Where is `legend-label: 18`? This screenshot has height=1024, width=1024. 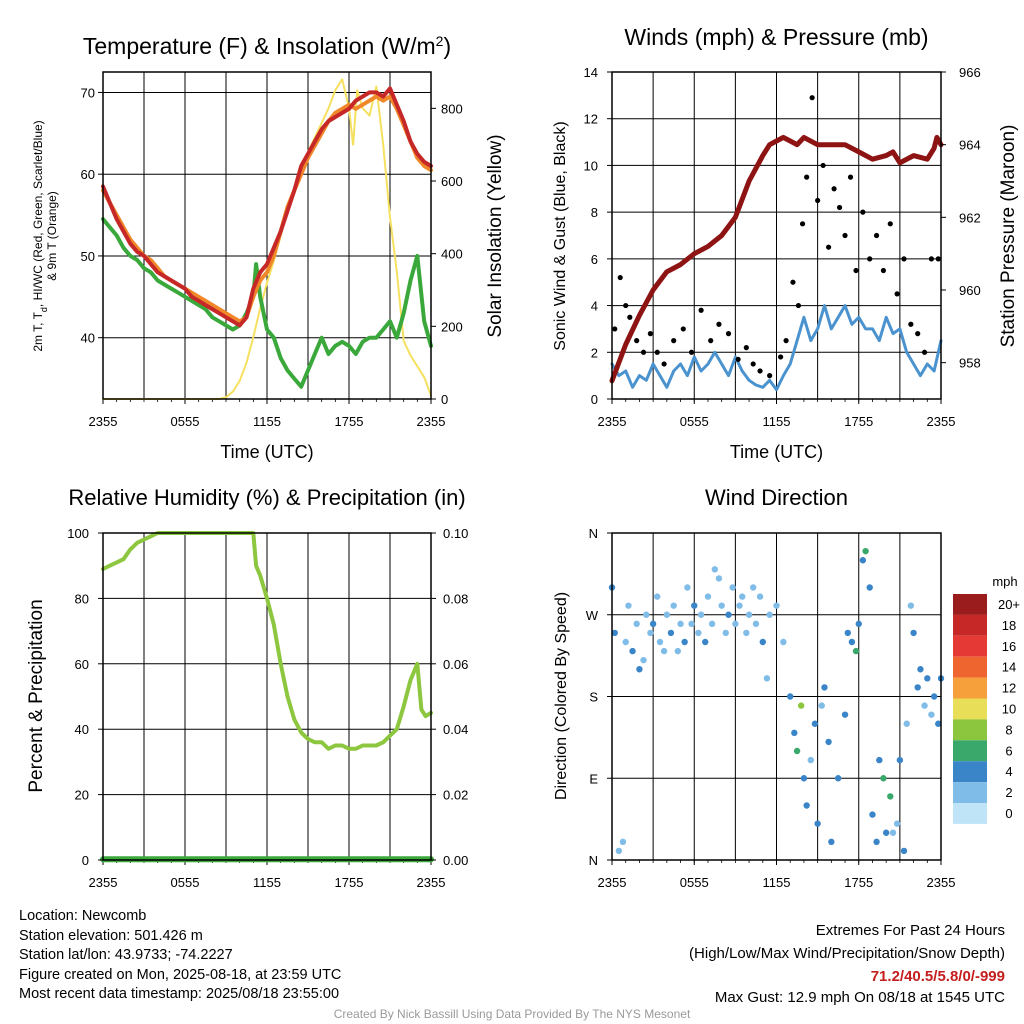
legend-label: 18 is located at coordinates (1009, 625).